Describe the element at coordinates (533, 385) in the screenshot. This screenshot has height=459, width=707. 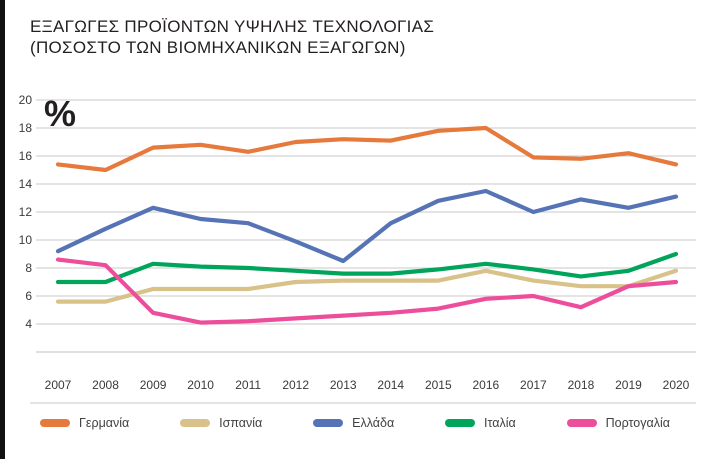
I see `x-tick-label-2017: 2017` at that location.